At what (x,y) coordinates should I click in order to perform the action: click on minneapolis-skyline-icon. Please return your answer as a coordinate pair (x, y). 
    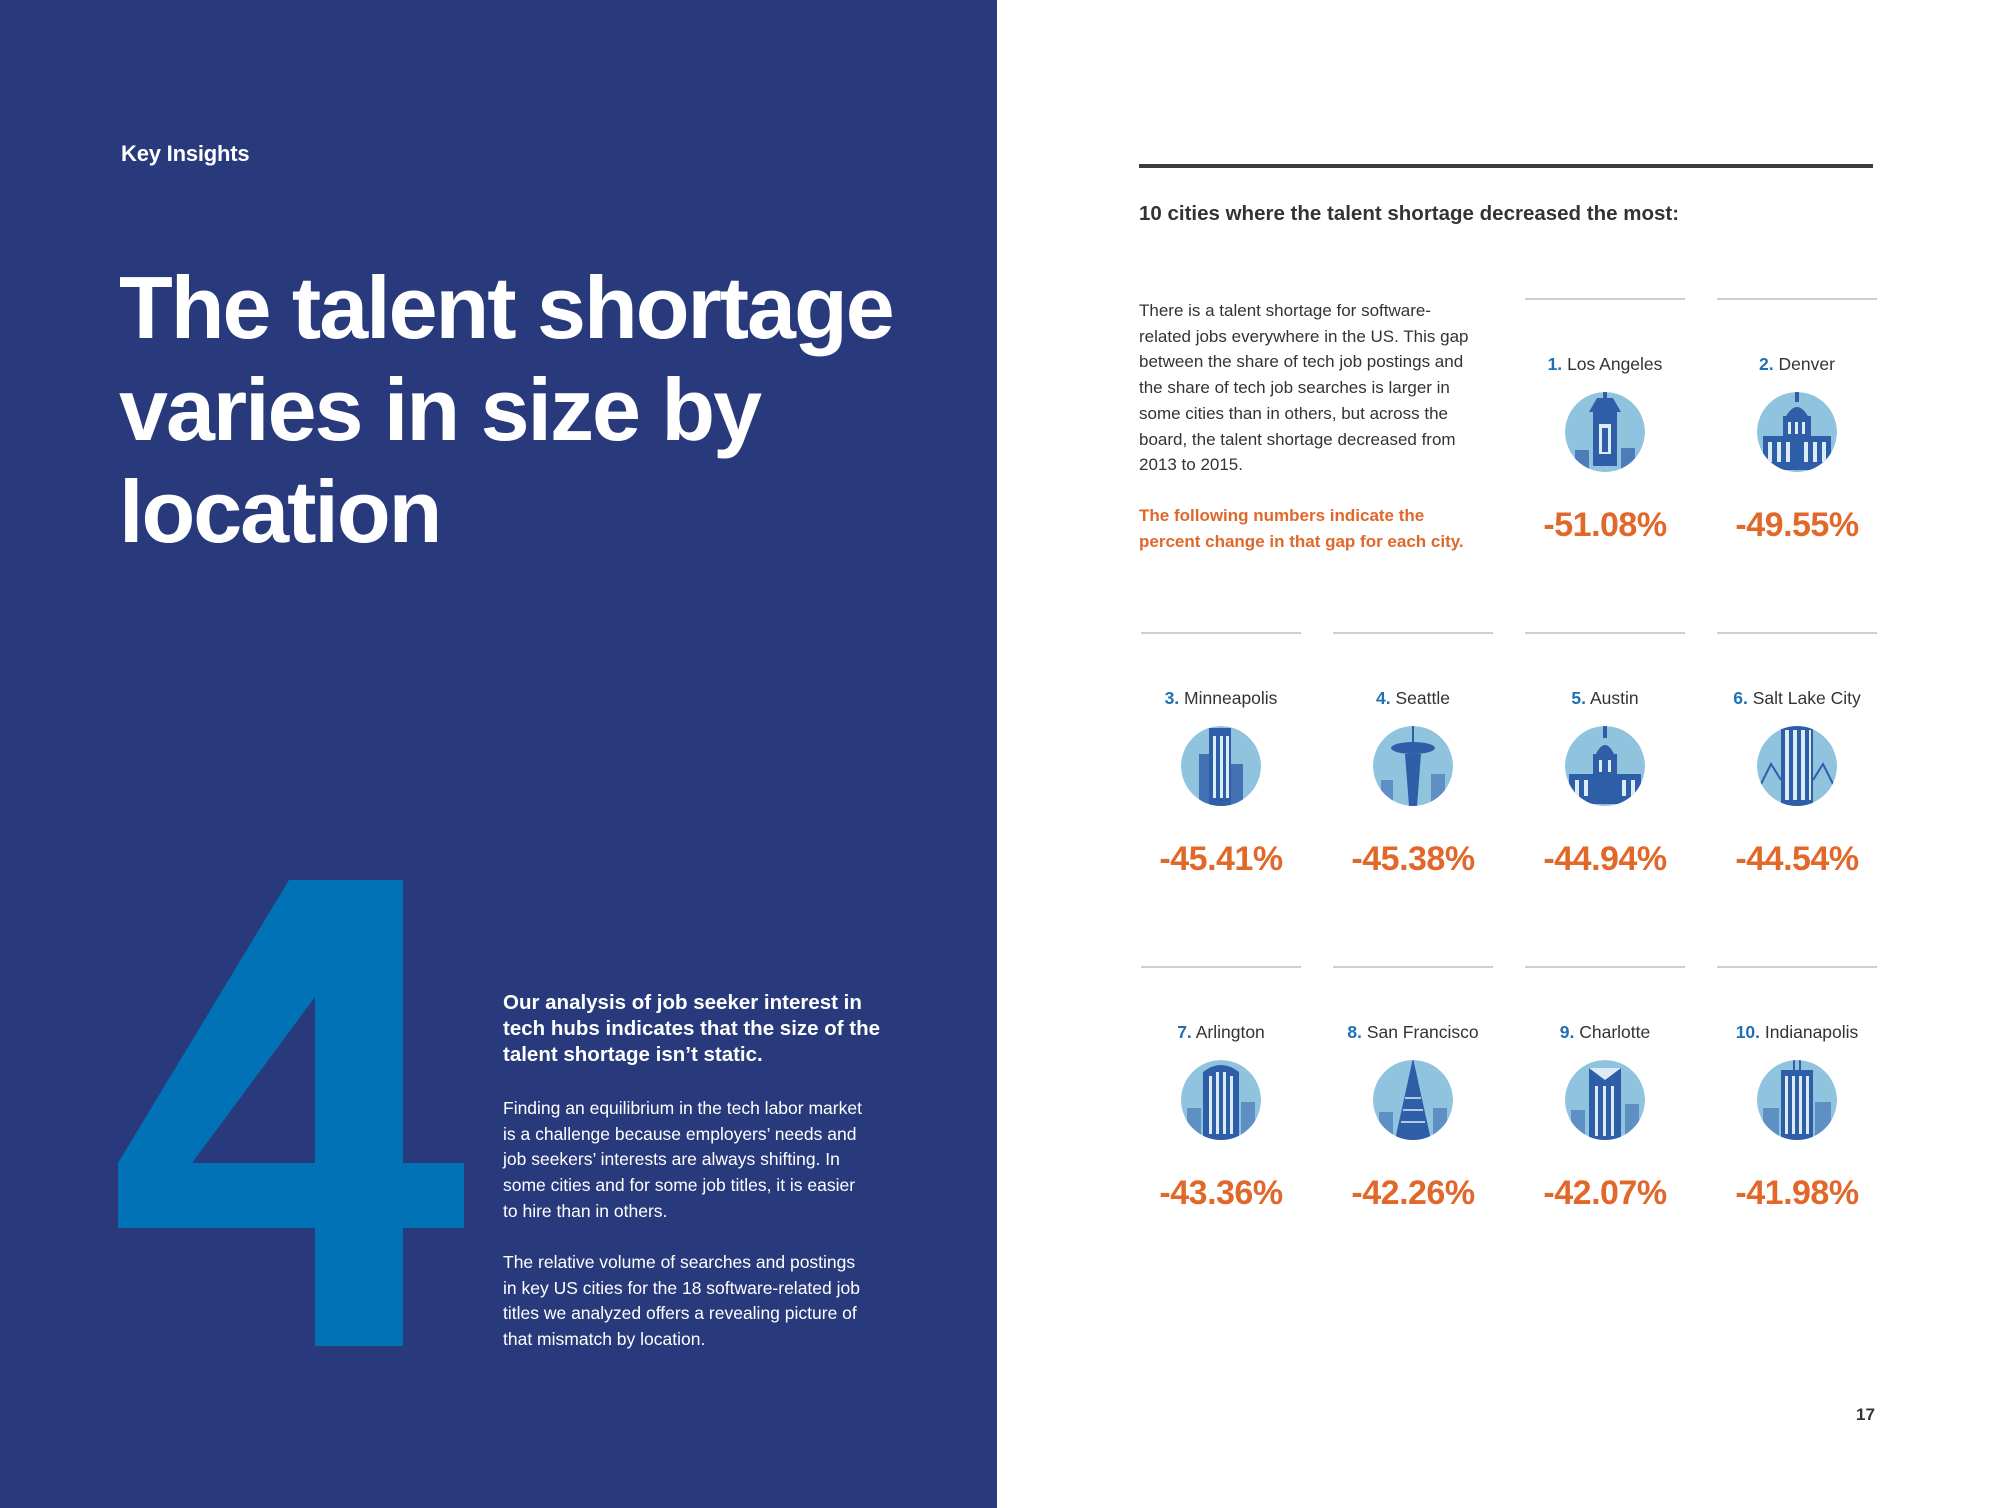
    Looking at the image, I should click on (1221, 766).